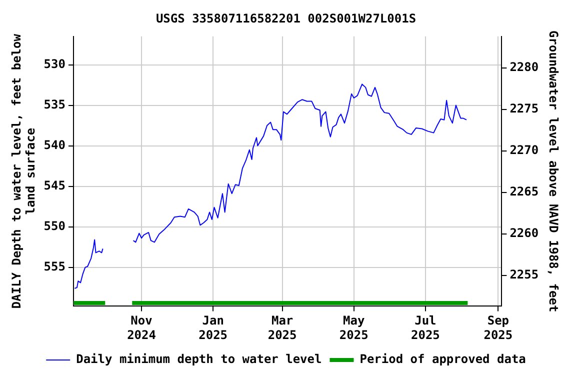  What do you see at coordinates (199, 359) in the screenshot?
I see `legend-label: Daily minimum depth to water level` at bounding box center [199, 359].